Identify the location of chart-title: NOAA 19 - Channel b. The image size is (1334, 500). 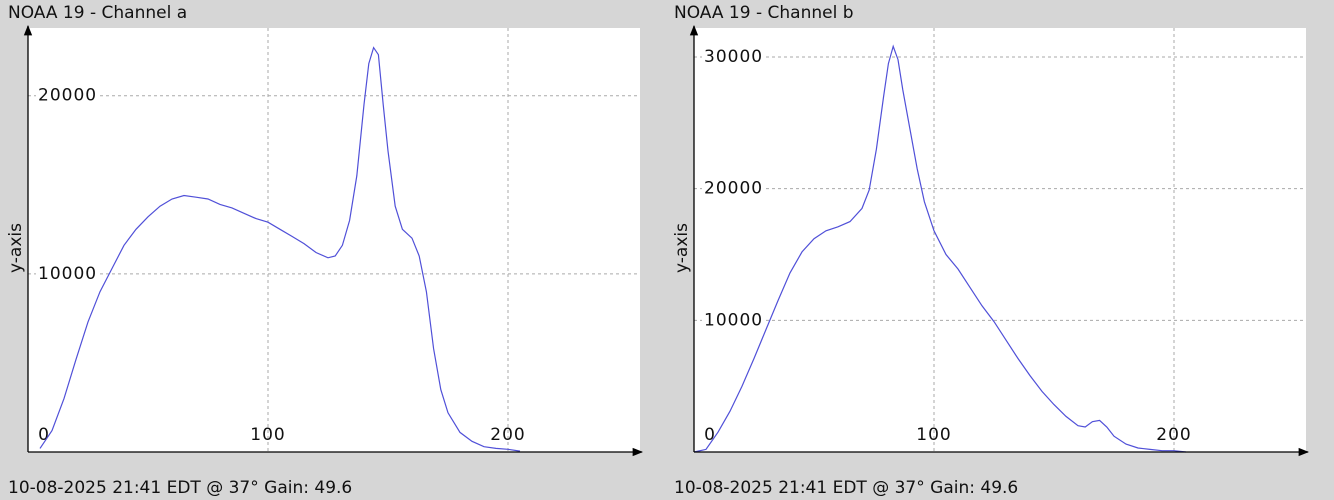
(764, 13).